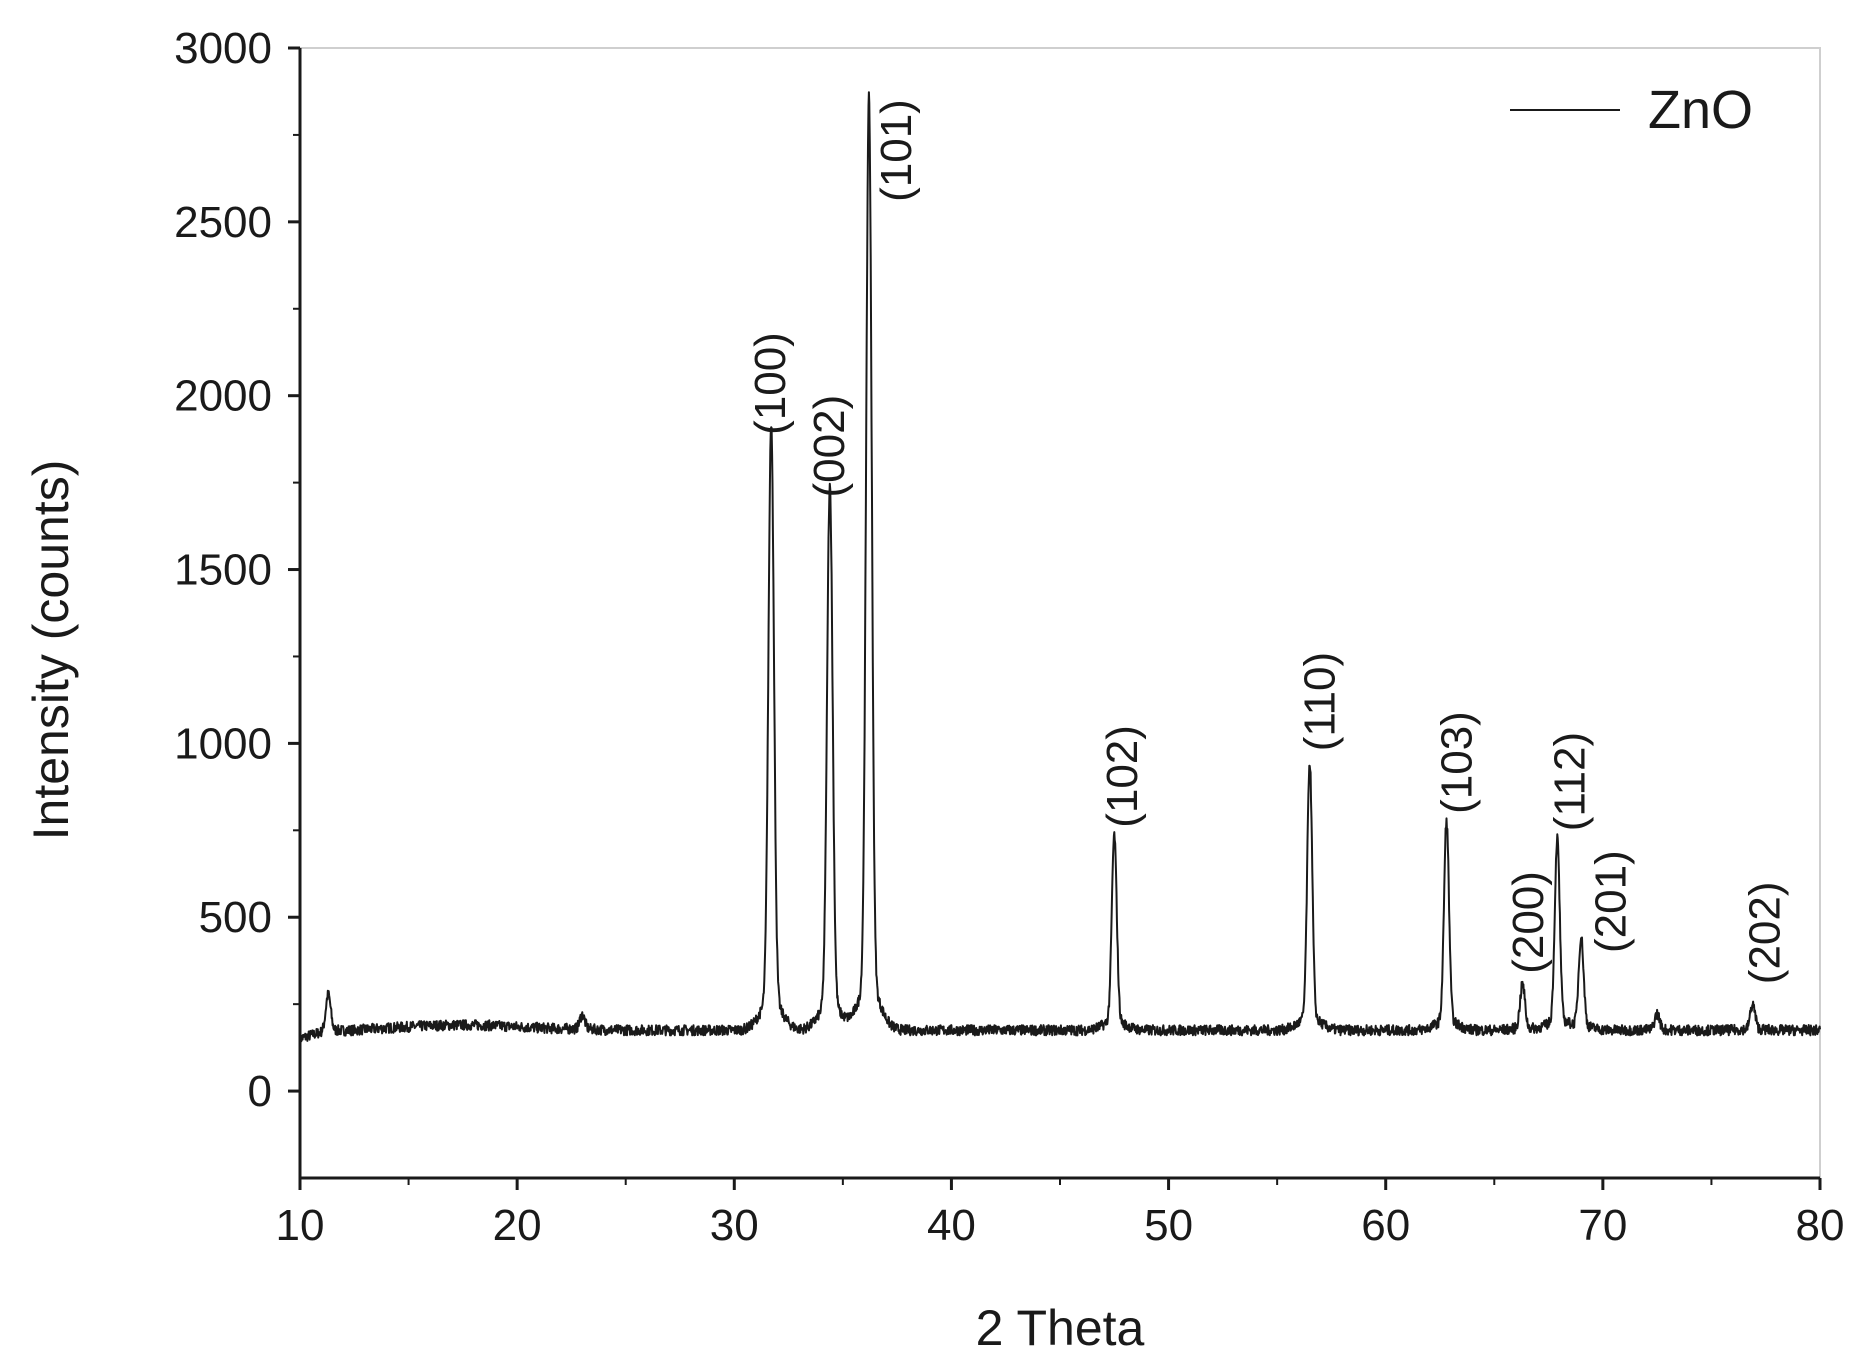 Image resolution: width=1864 pixels, height=1371 pixels. Describe the element at coordinates (1700, 110) in the screenshot. I see `legend-label: ZnO` at that location.